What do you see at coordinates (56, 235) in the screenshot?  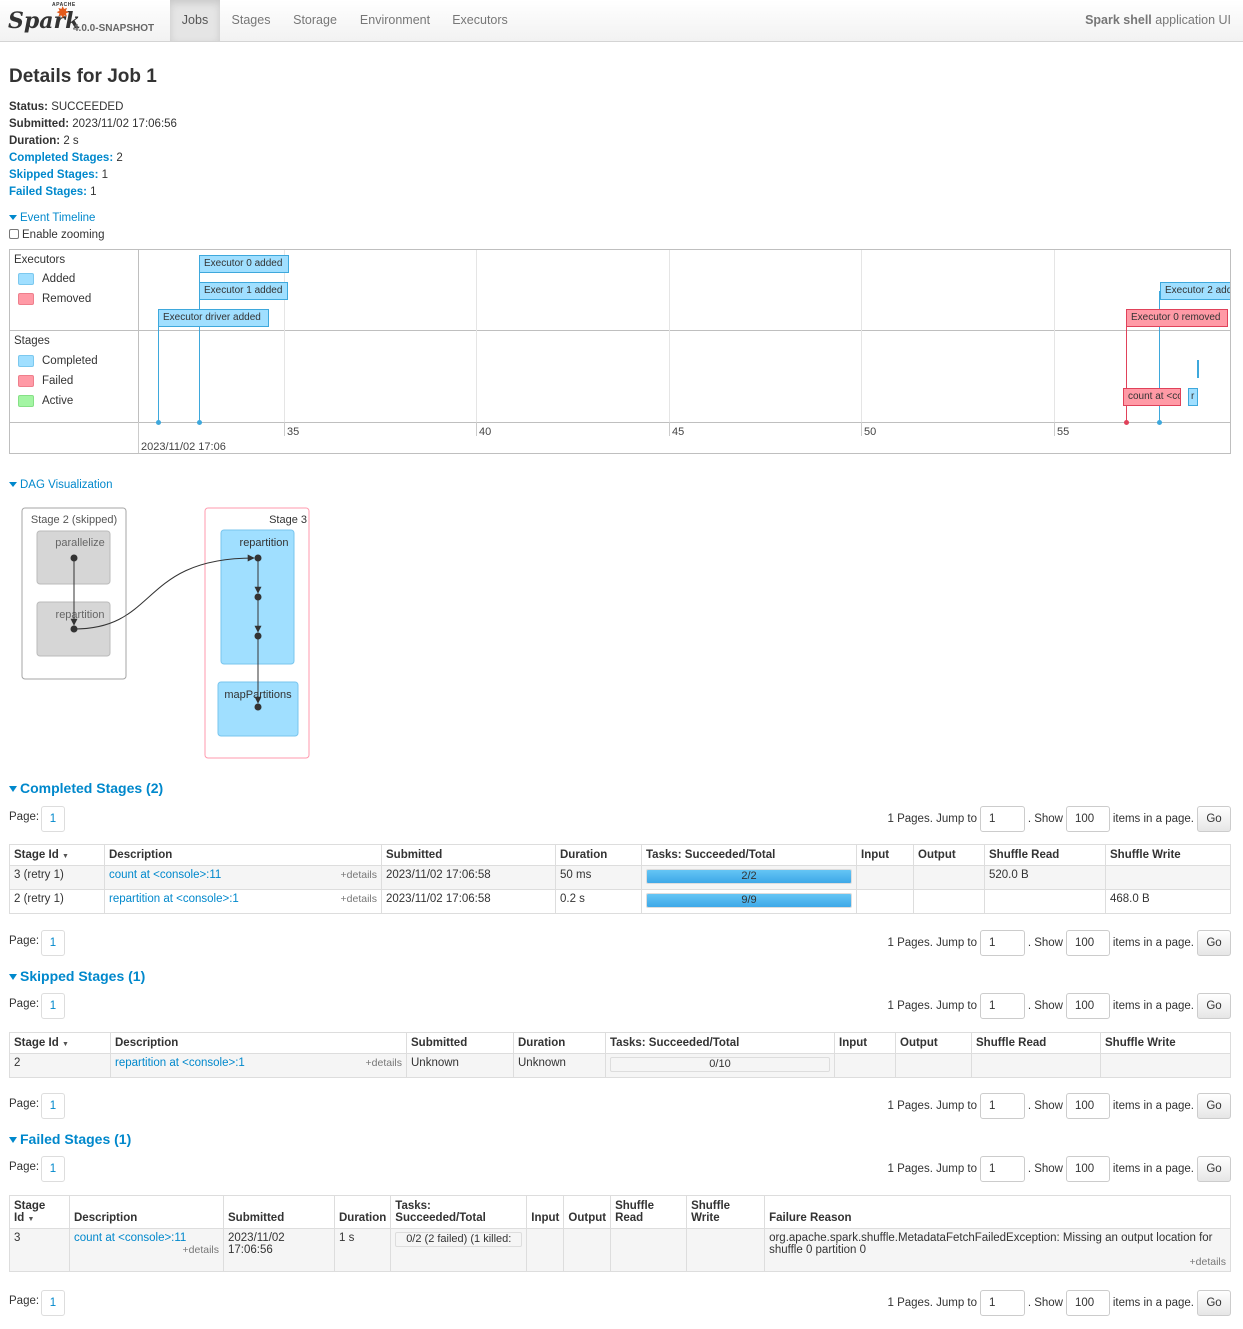 I see `enable-zooming: Enable zooming` at bounding box center [56, 235].